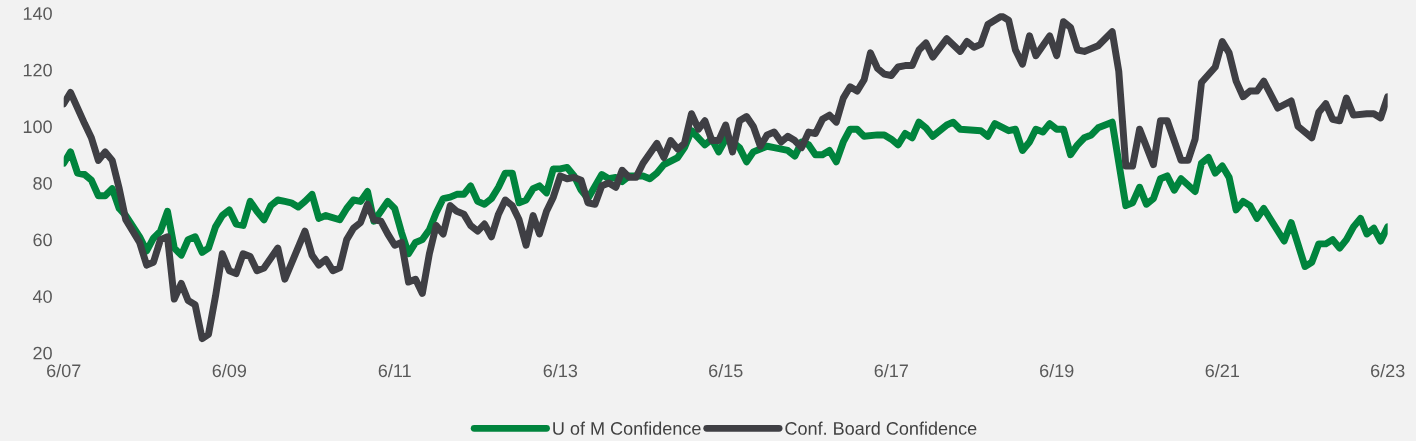 This screenshot has height=441, width=1416. Describe the element at coordinates (64, 370) in the screenshot. I see `x-tick-label: 6/07` at that location.